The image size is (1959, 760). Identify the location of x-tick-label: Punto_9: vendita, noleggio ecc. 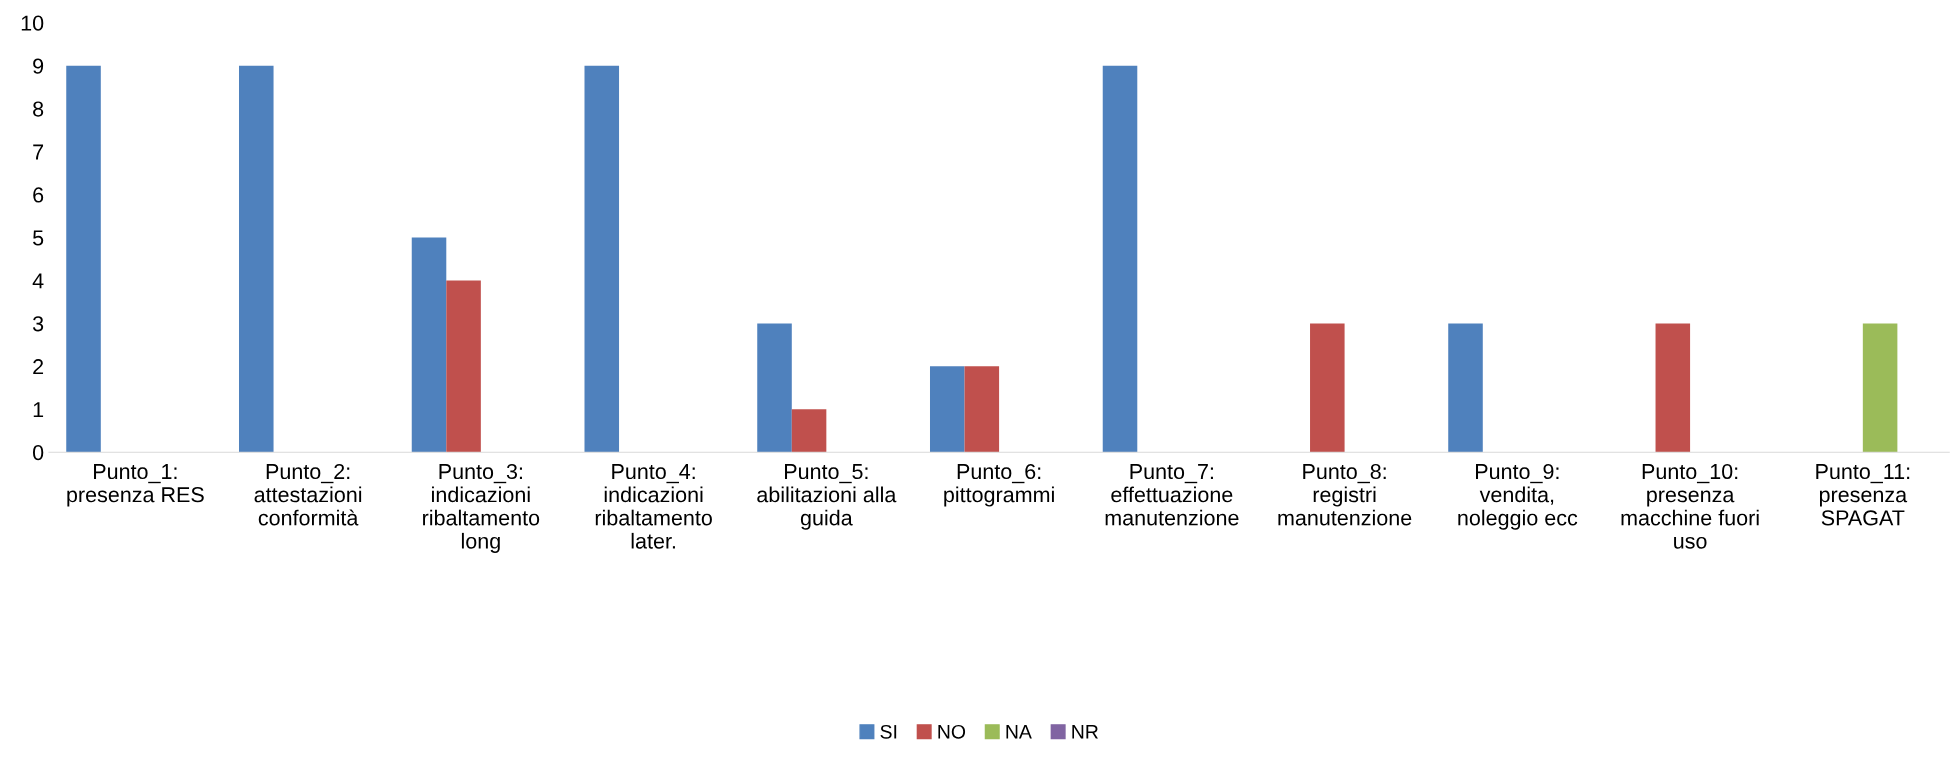
(1518, 496).